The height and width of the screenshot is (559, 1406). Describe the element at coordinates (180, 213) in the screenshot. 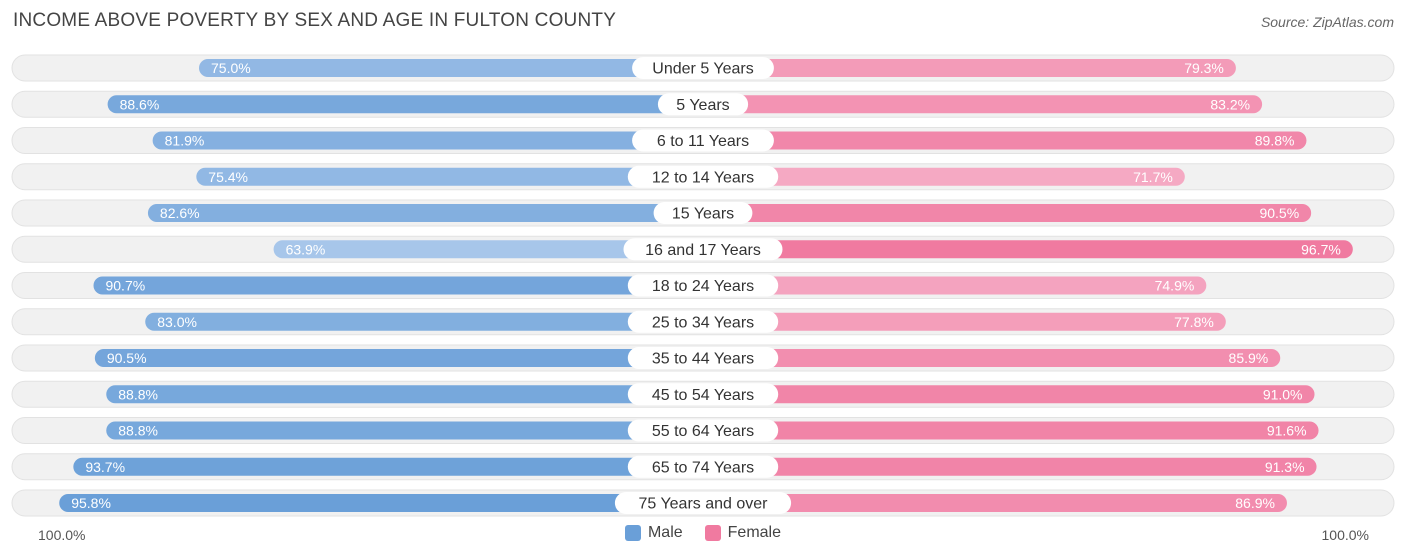

I see `male-value-label: 82.6%` at that location.